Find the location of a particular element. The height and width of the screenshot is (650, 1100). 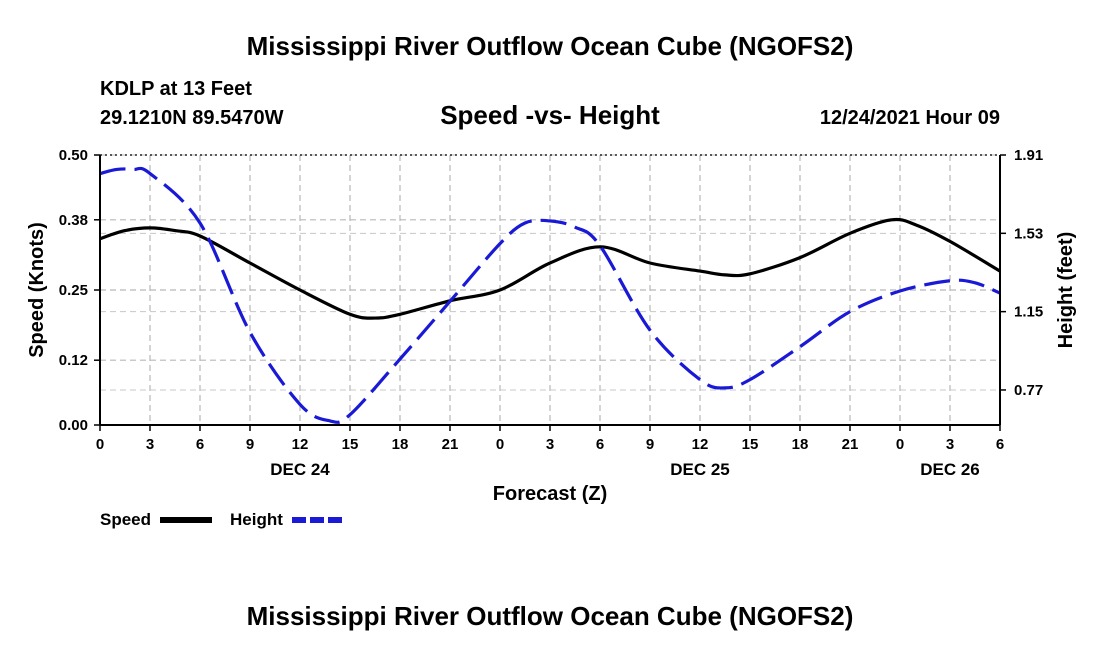

y-tick-label: 0.50 is located at coordinates (73, 155).